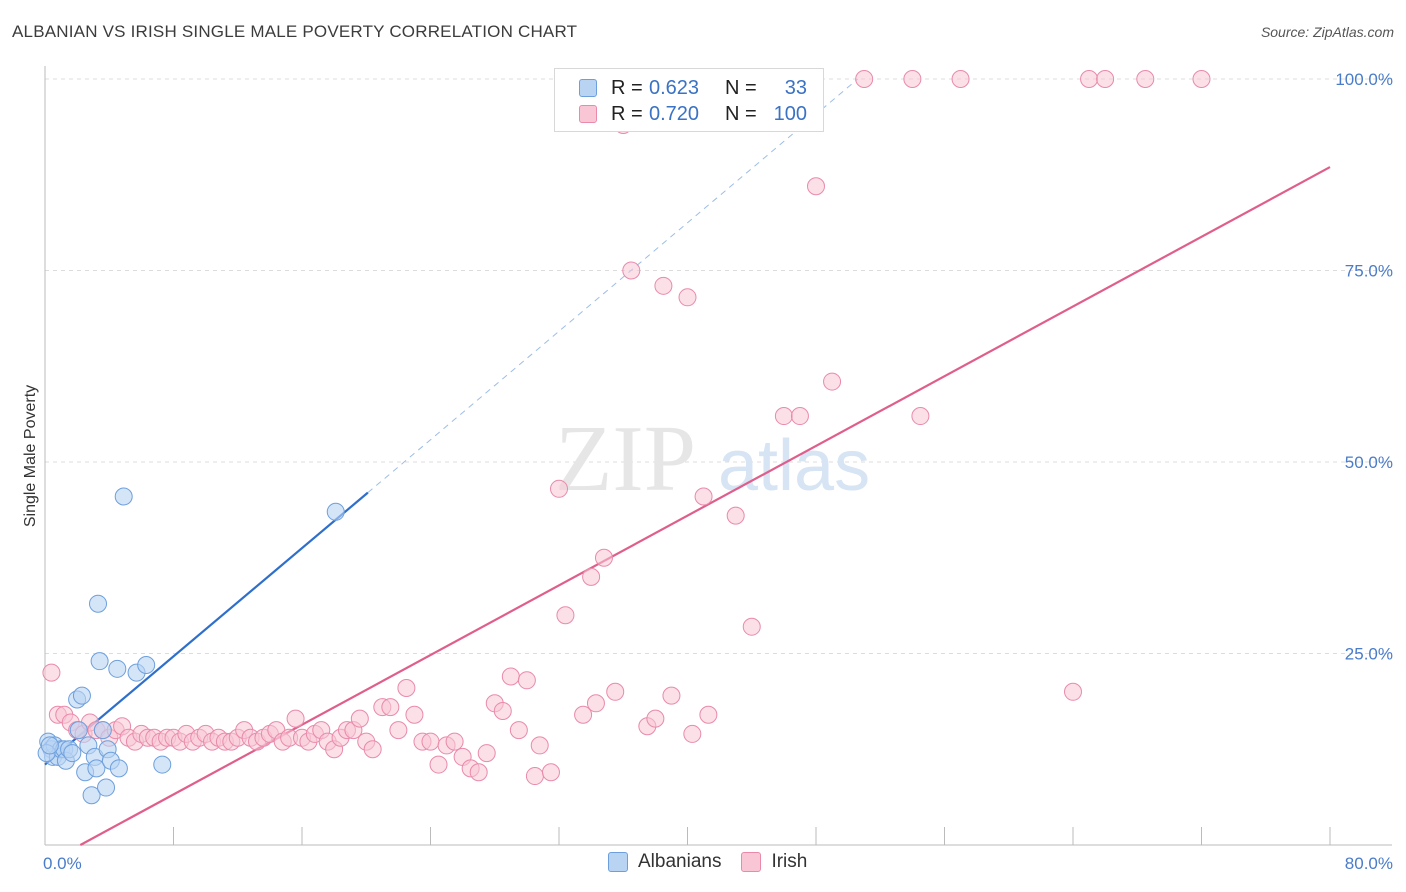 The width and height of the screenshot is (1406, 892). Describe the element at coordinates (795, 87) in the screenshot. I see `legend-n-value: 33` at that location.